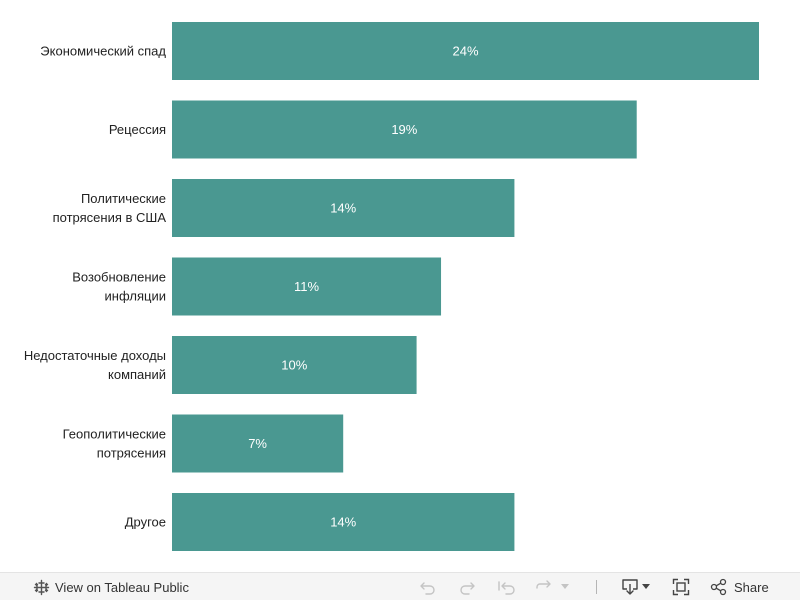 This screenshot has height=601, width=800. What do you see at coordinates (596, 587) in the screenshot?
I see `toolbar-divider` at bounding box center [596, 587].